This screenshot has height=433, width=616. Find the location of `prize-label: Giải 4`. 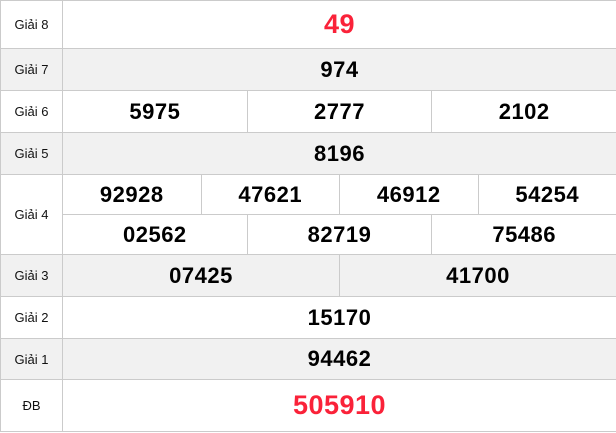

prize-label: Giải 4 is located at coordinates (32, 214).